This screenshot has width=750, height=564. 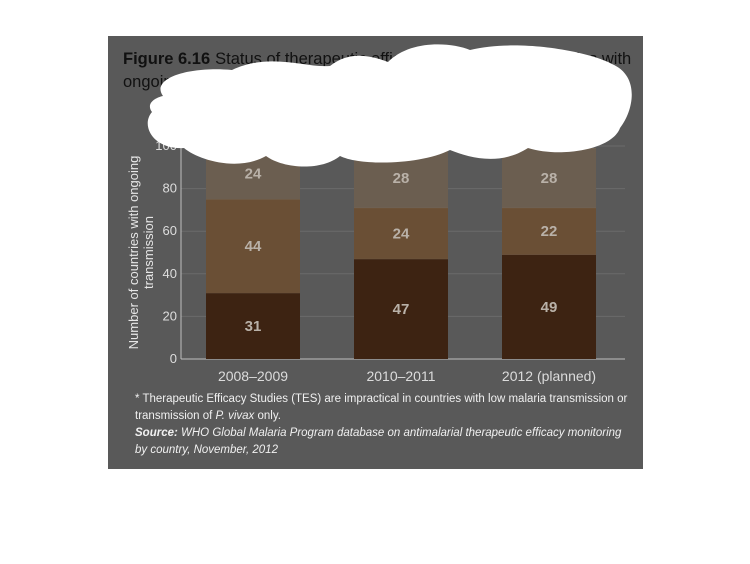 I want to click on footnote-tail: only., so click(x=267, y=416).